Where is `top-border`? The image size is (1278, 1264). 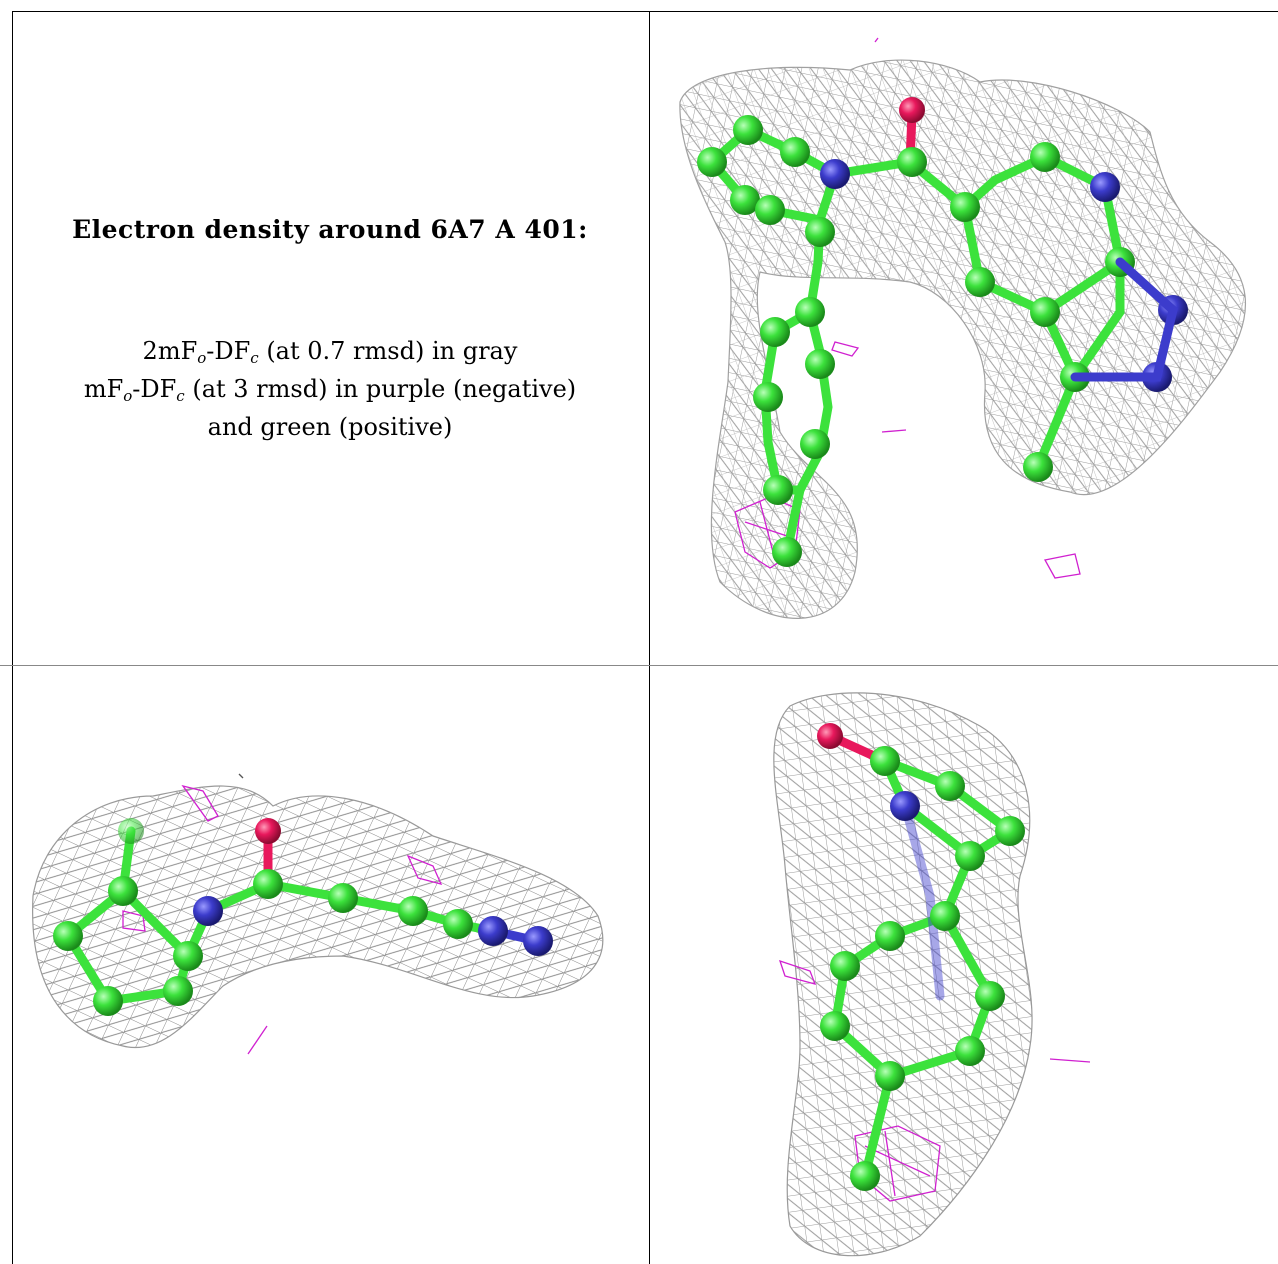
top-border is located at coordinates (645, 11).